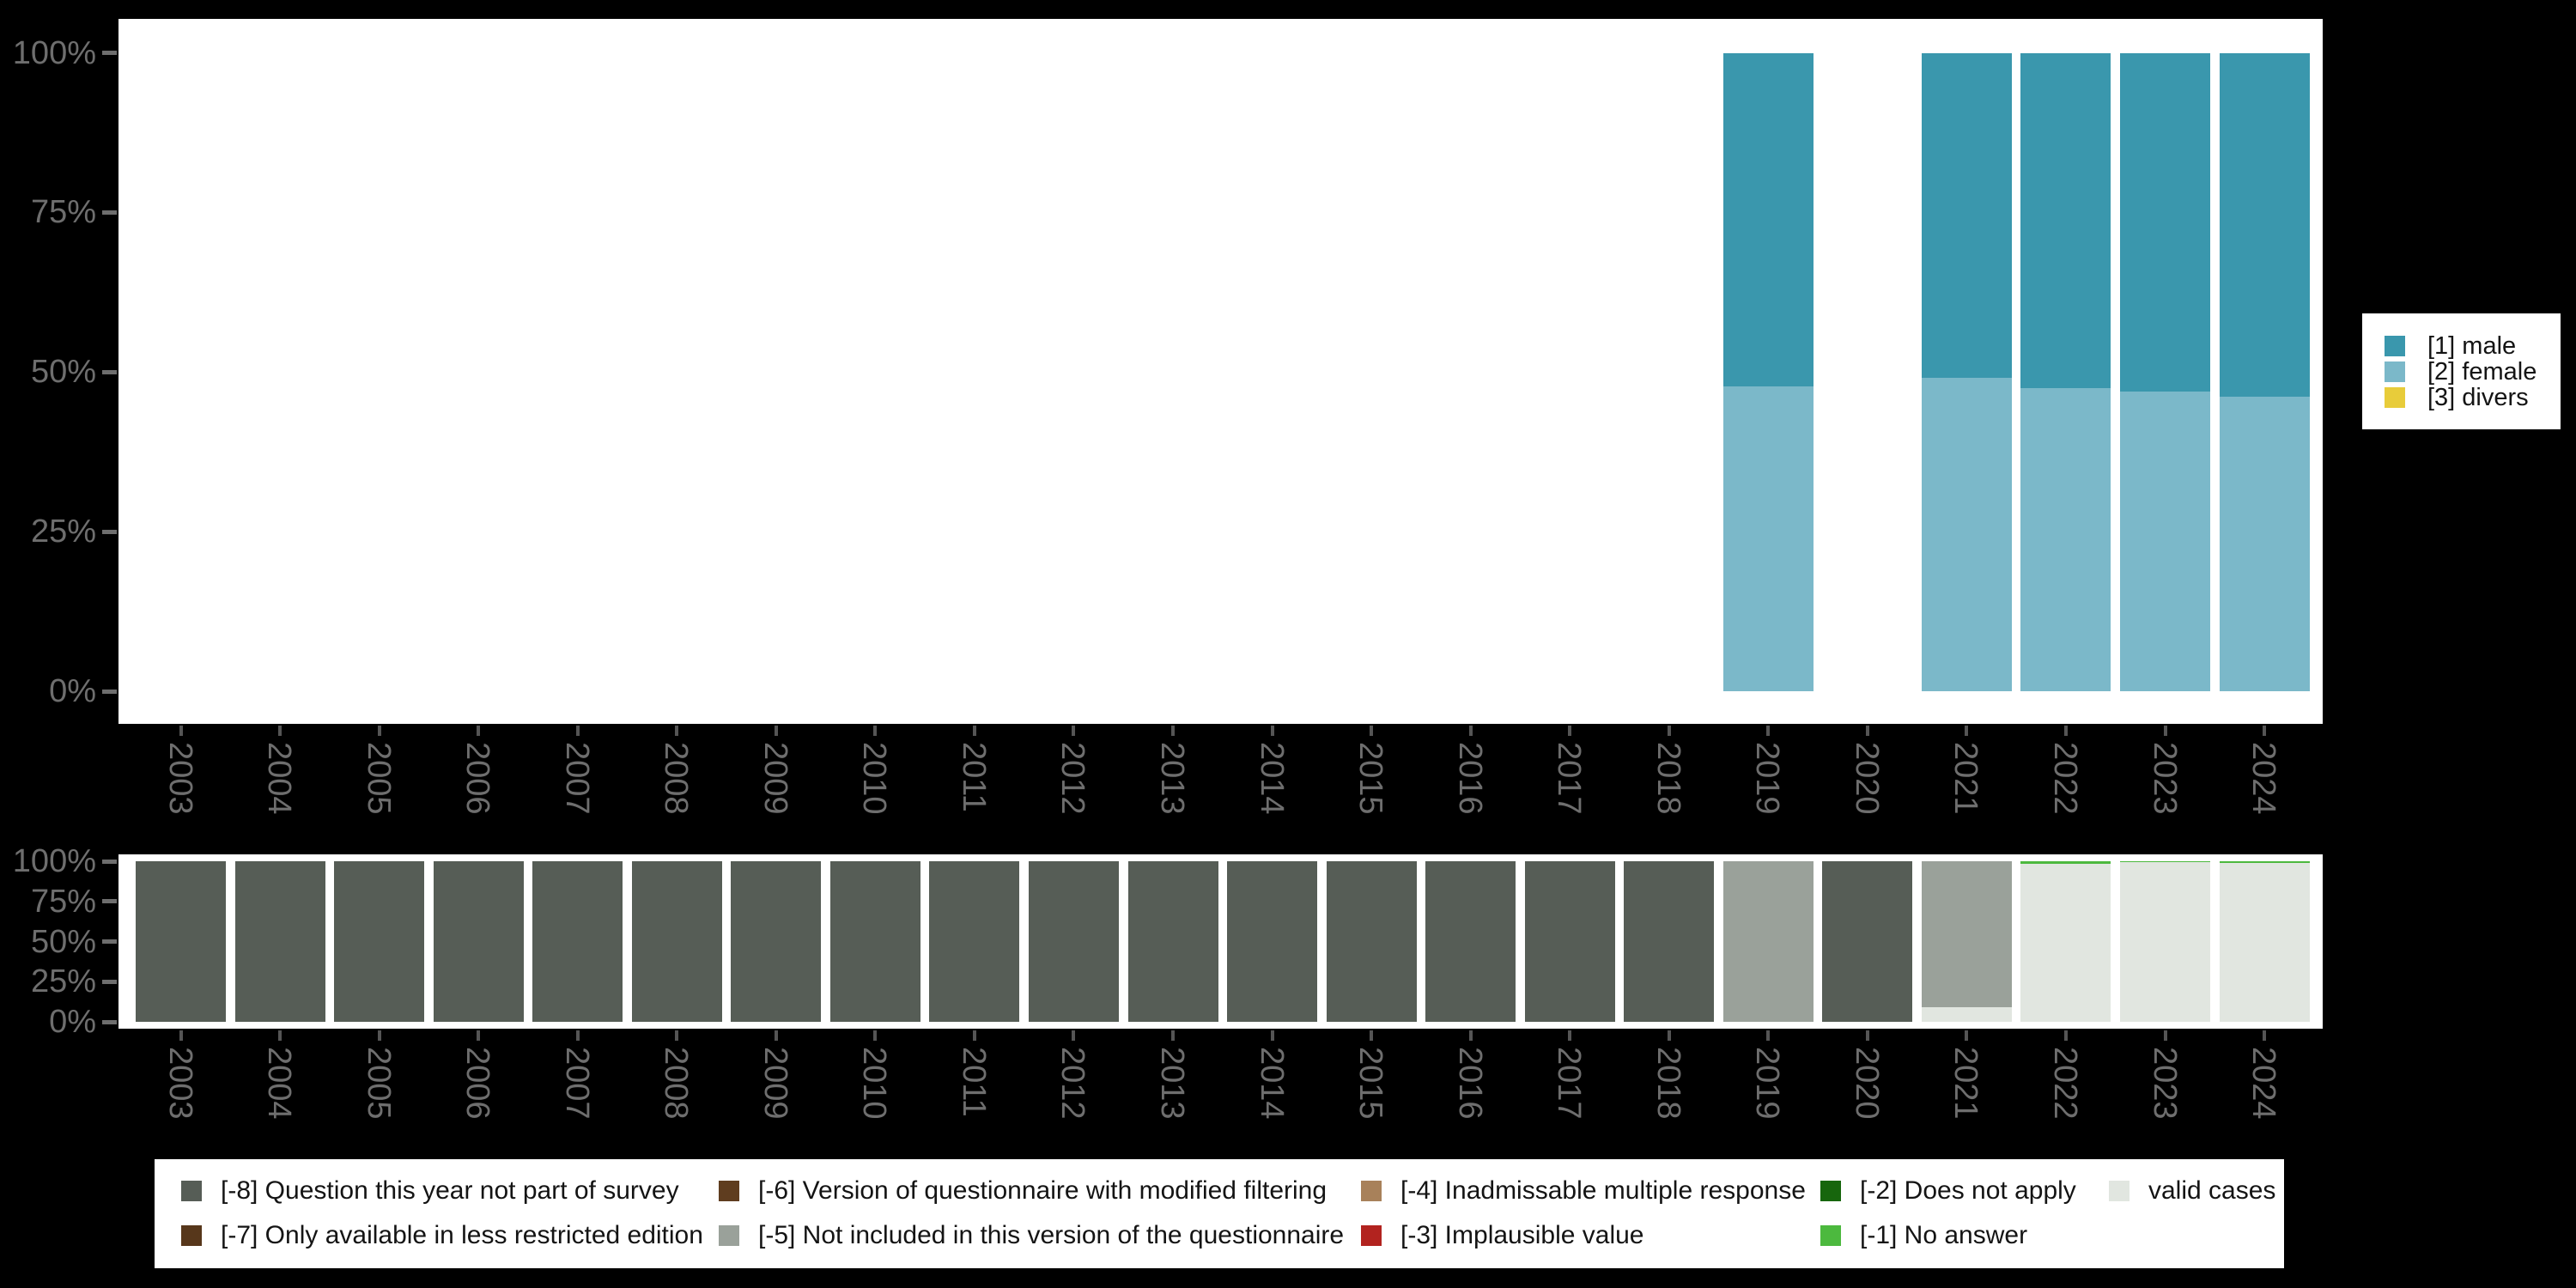  Describe the element at coordinates (2472, 345) in the screenshot. I see `legend-entry-label: [1] male` at that location.